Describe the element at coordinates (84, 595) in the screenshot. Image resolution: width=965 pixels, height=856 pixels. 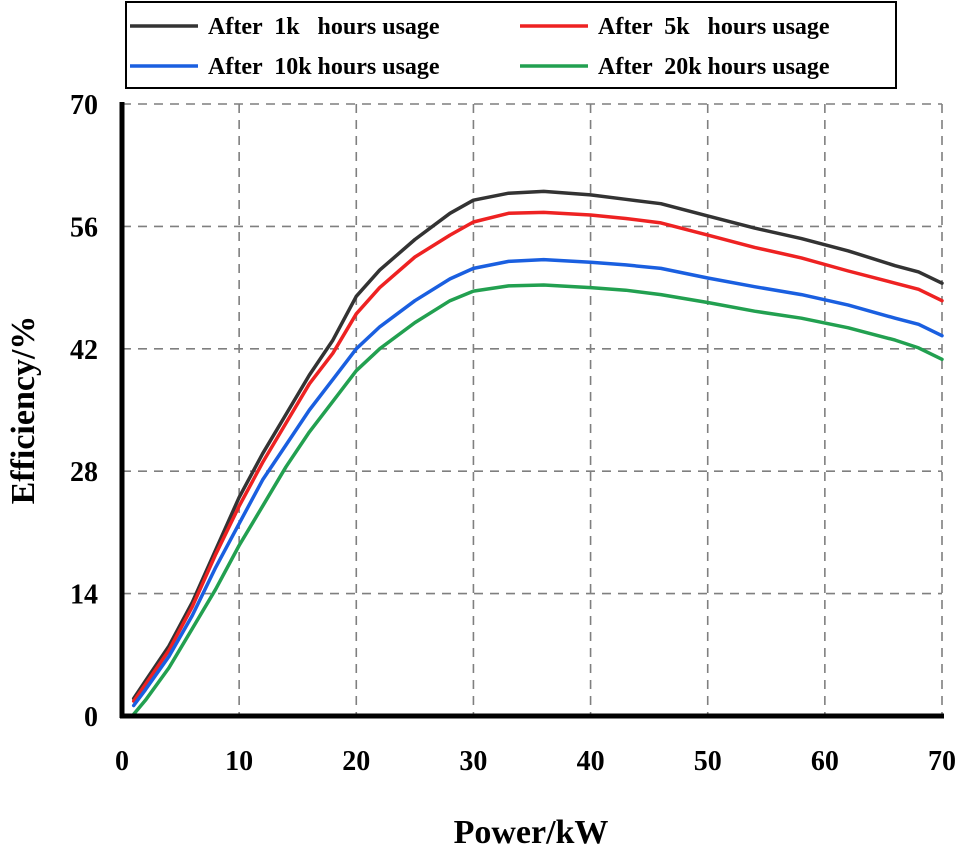
I see `y-tick-label-1: 14` at that location.